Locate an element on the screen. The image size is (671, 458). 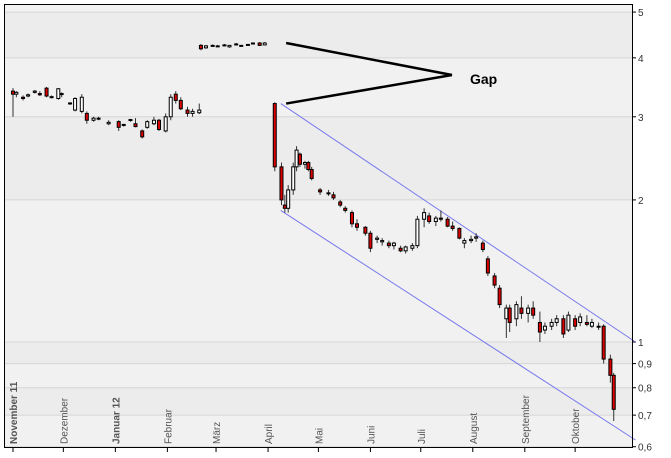
y-tick-label: 5 is located at coordinates (641, 13).